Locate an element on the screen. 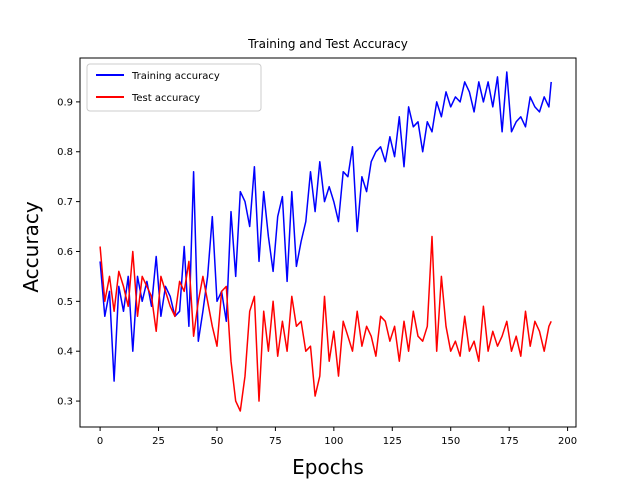 This screenshot has width=640, height=480. x-tick-label: 150 is located at coordinates (450, 441).